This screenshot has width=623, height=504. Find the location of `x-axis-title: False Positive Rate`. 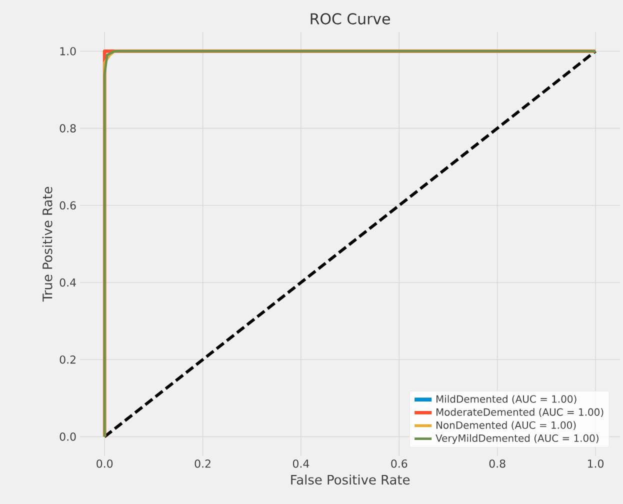

x-axis-title: False Positive Rate is located at coordinates (350, 479).